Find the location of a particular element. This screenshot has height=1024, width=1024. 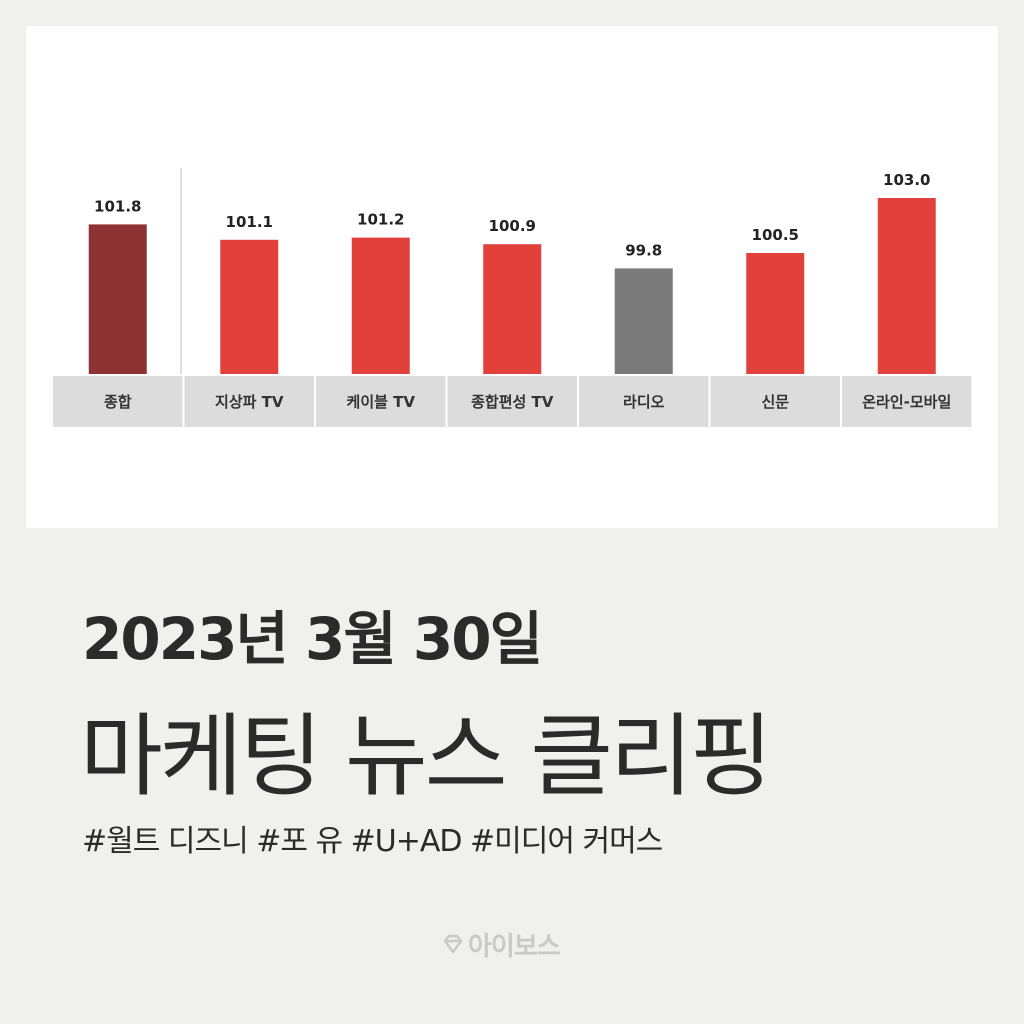

data-label: 101.8 is located at coordinates (117, 206).